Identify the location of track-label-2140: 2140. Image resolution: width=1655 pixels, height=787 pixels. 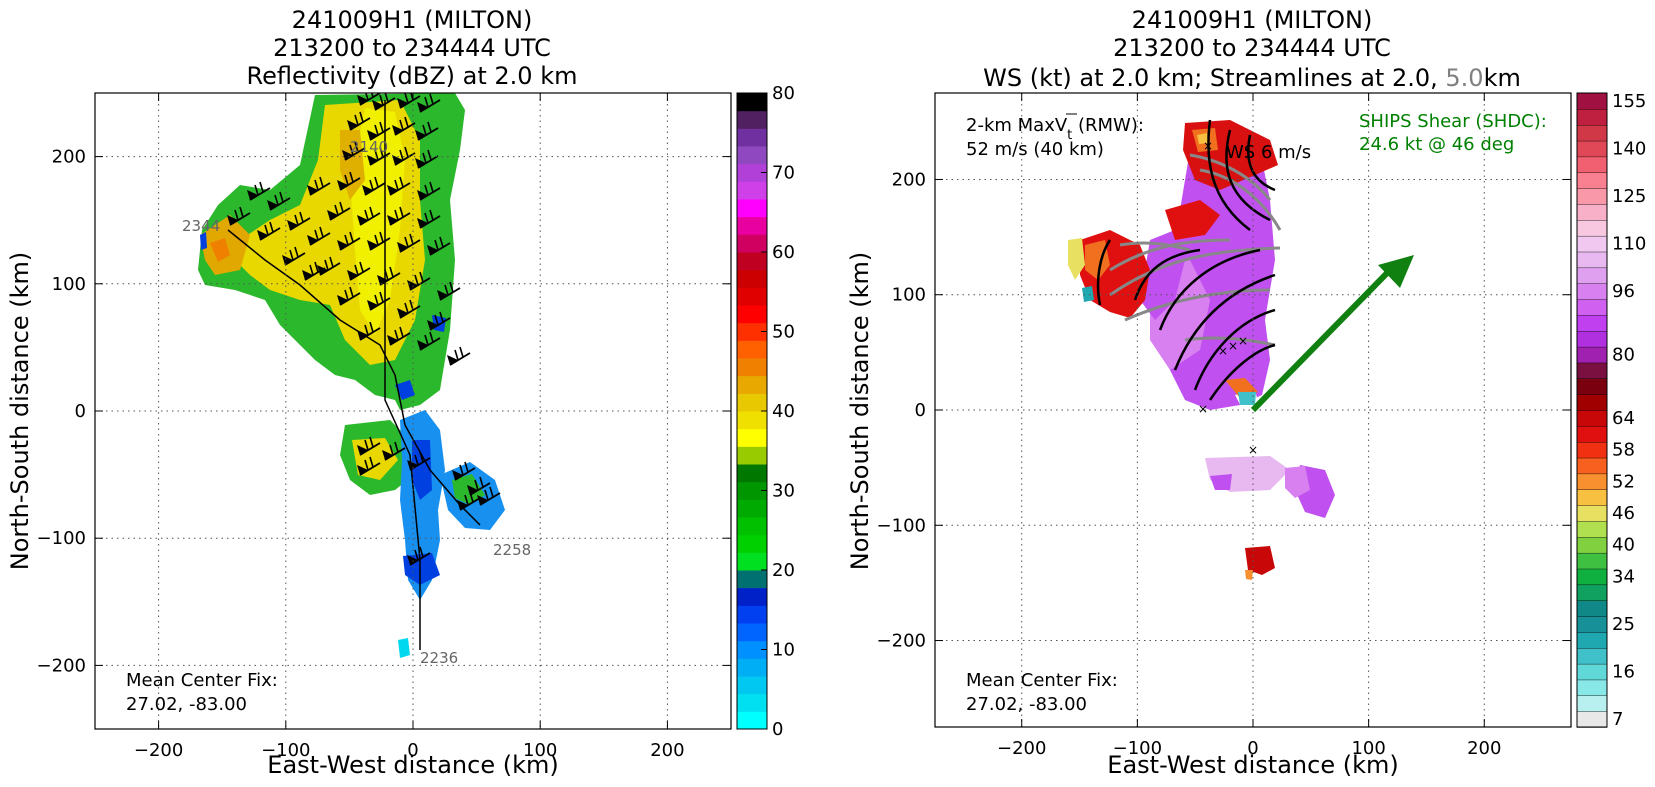
(369, 147).